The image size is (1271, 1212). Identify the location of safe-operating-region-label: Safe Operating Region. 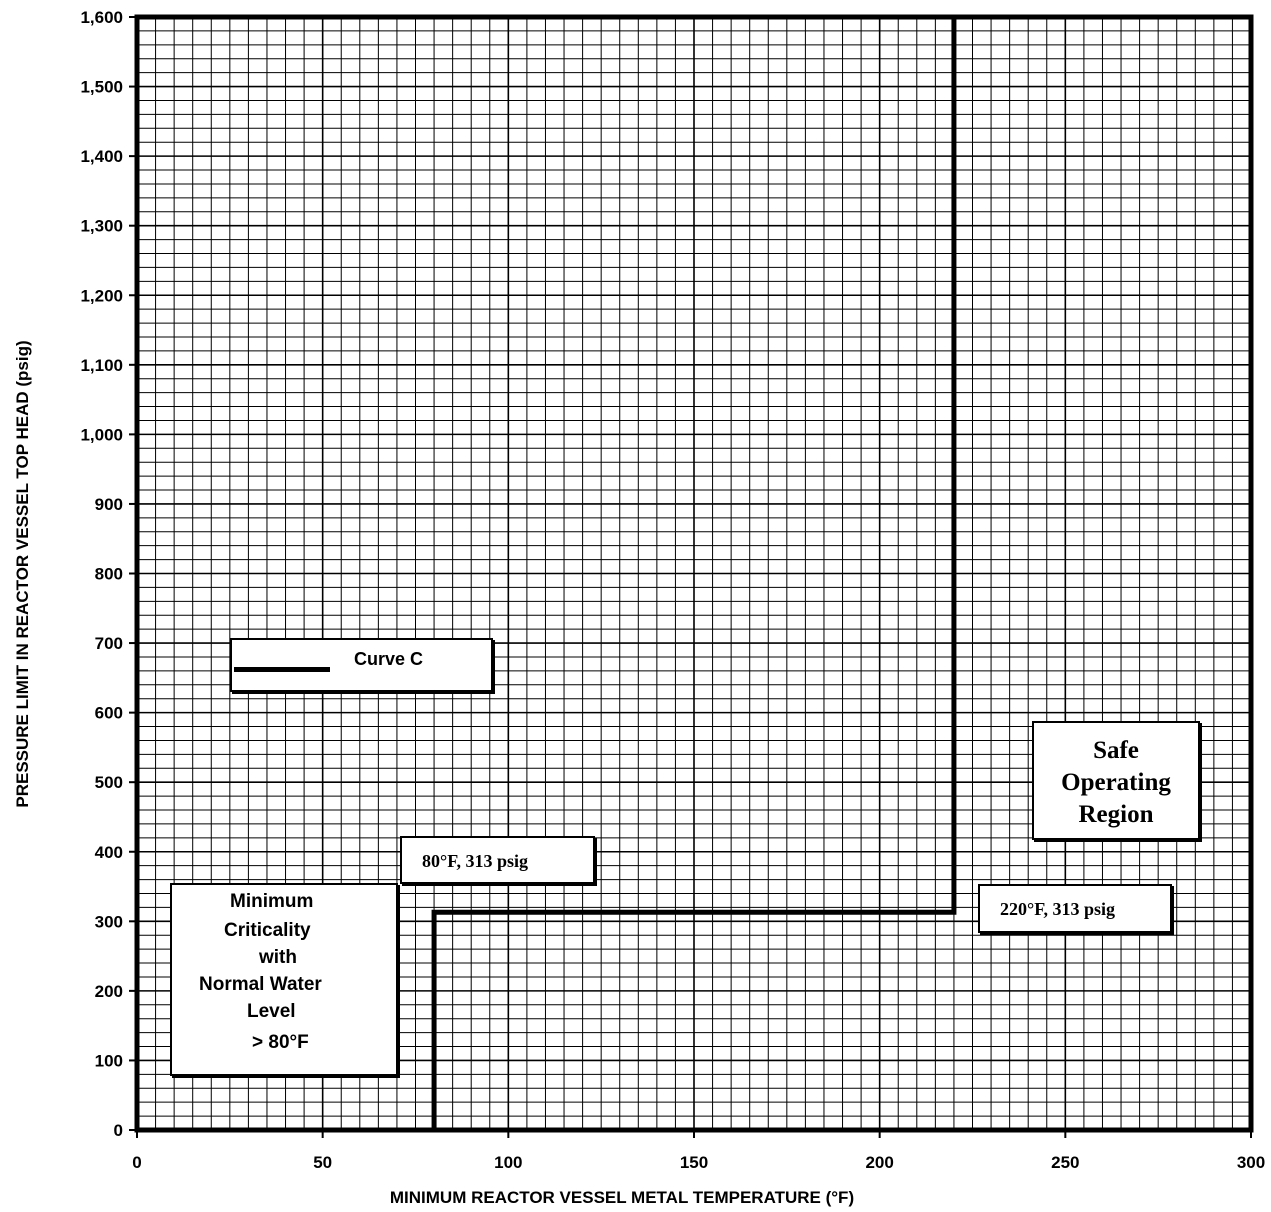
(1116, 780).